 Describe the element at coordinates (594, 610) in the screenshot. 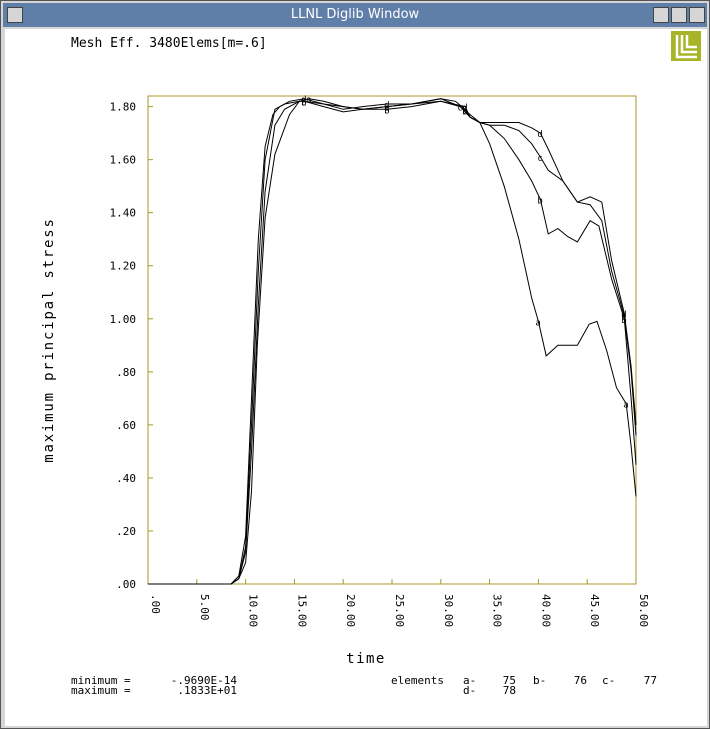

I see `x-tick-label: 45.00` at that location.